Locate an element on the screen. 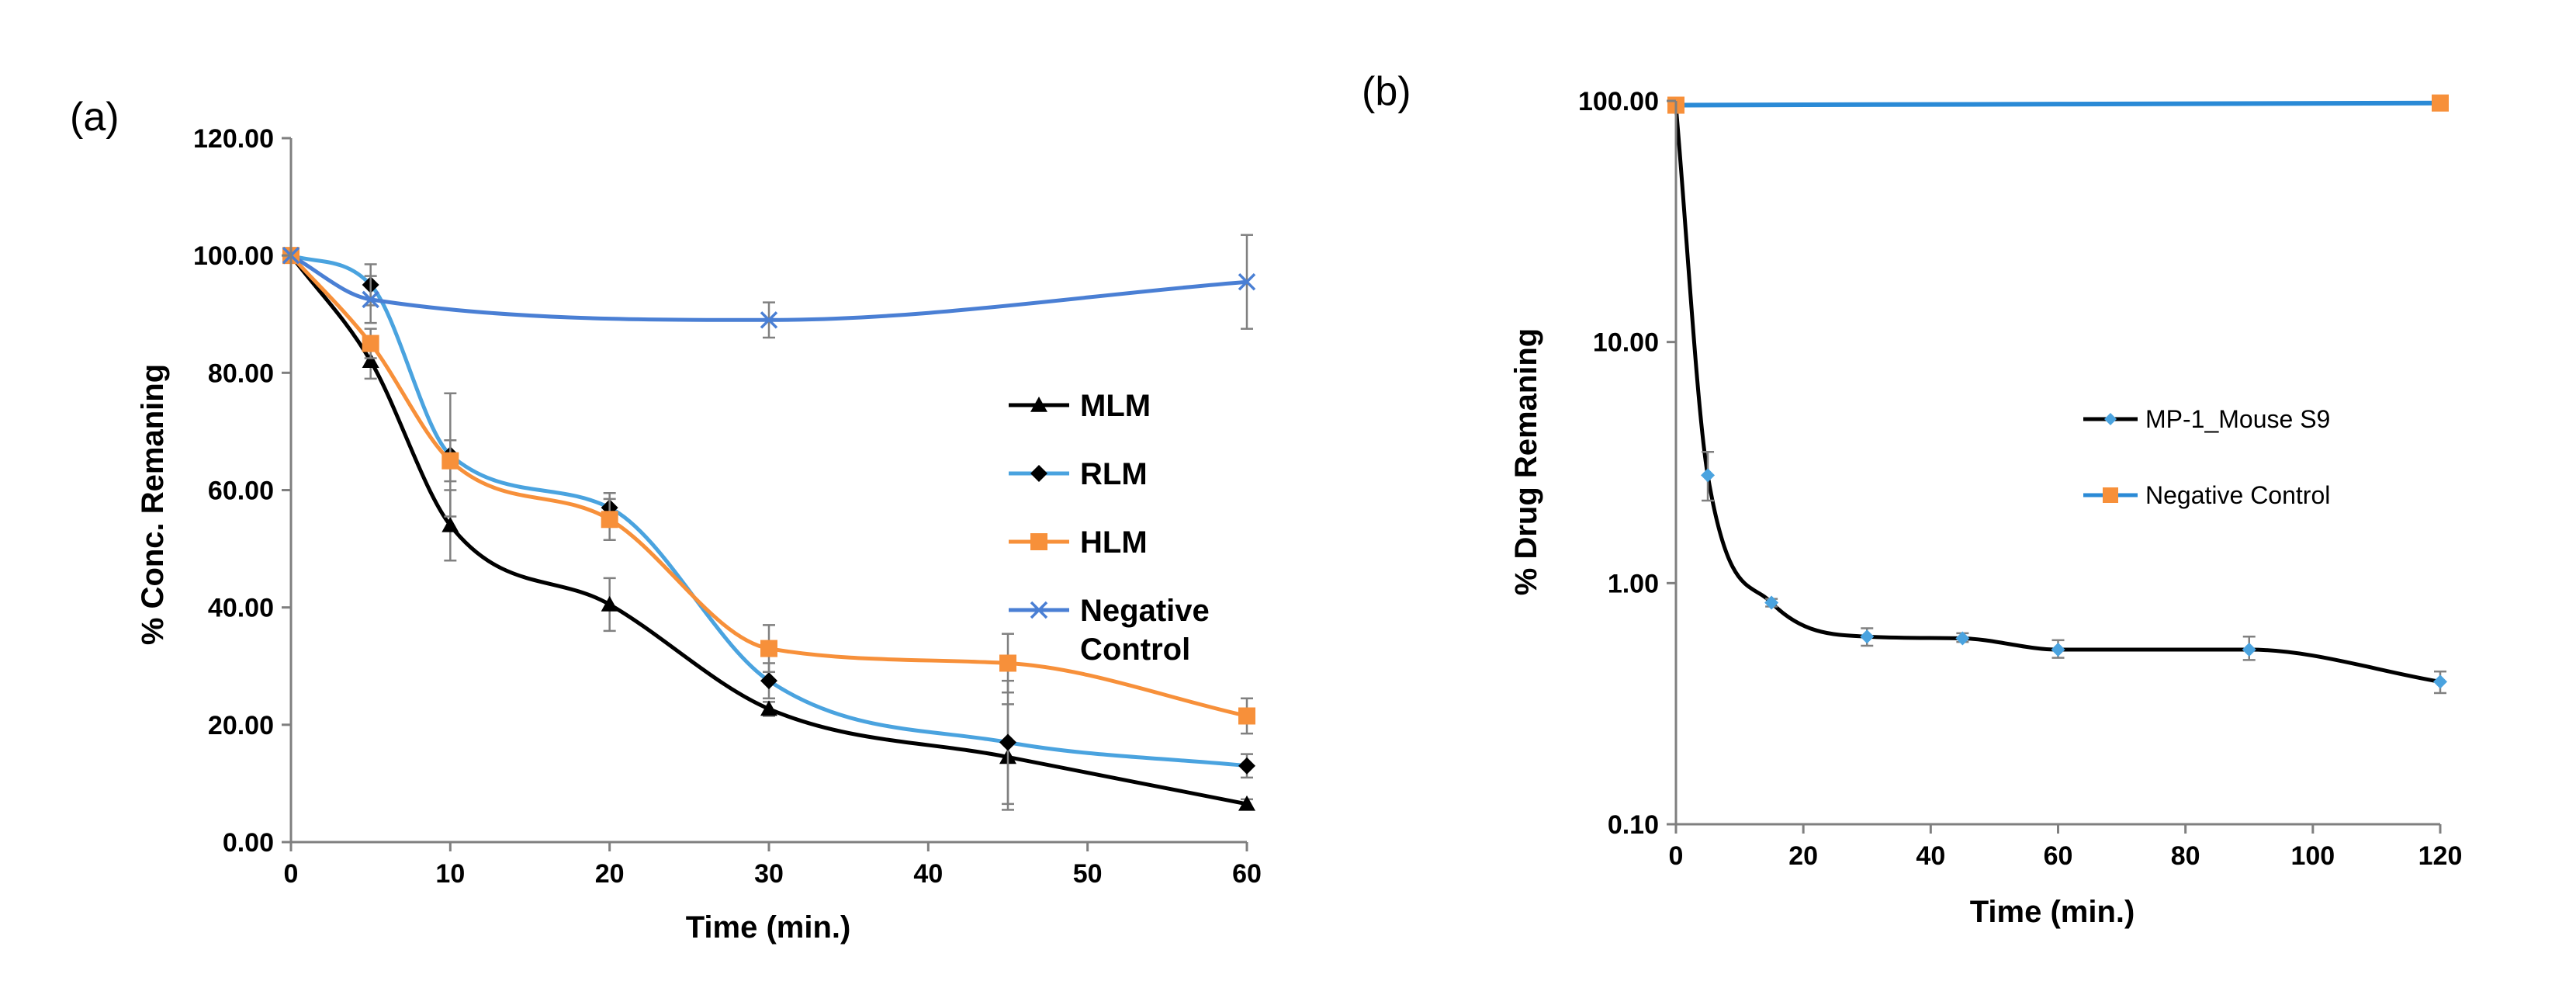  legend-label-negative-control: Negative Control is located at coordinates (2237, 495).